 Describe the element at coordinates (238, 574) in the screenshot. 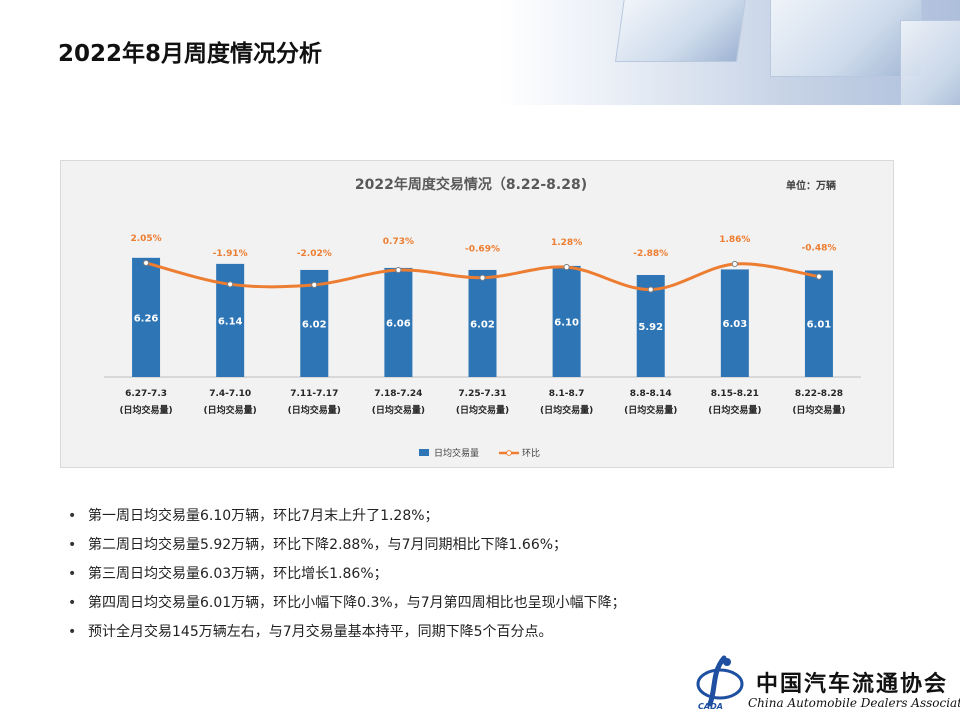

I see `analysis-text: 第三周日均交易量6.03万辆，环比增长1.86%；` at that location.